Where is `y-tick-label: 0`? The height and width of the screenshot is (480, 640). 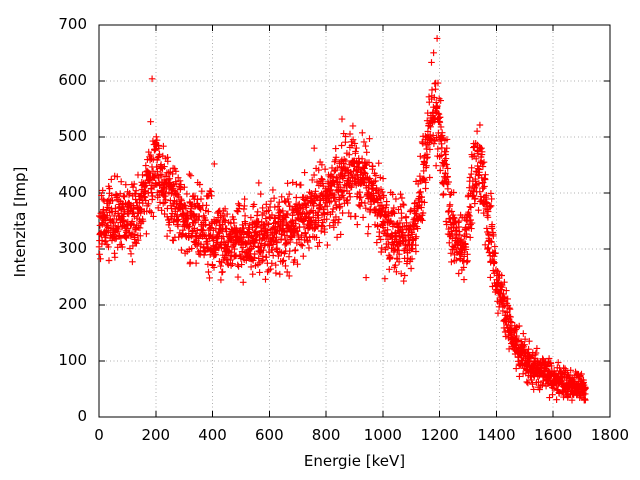 y-tick-label: 0 is located at coordinates (82, 416).